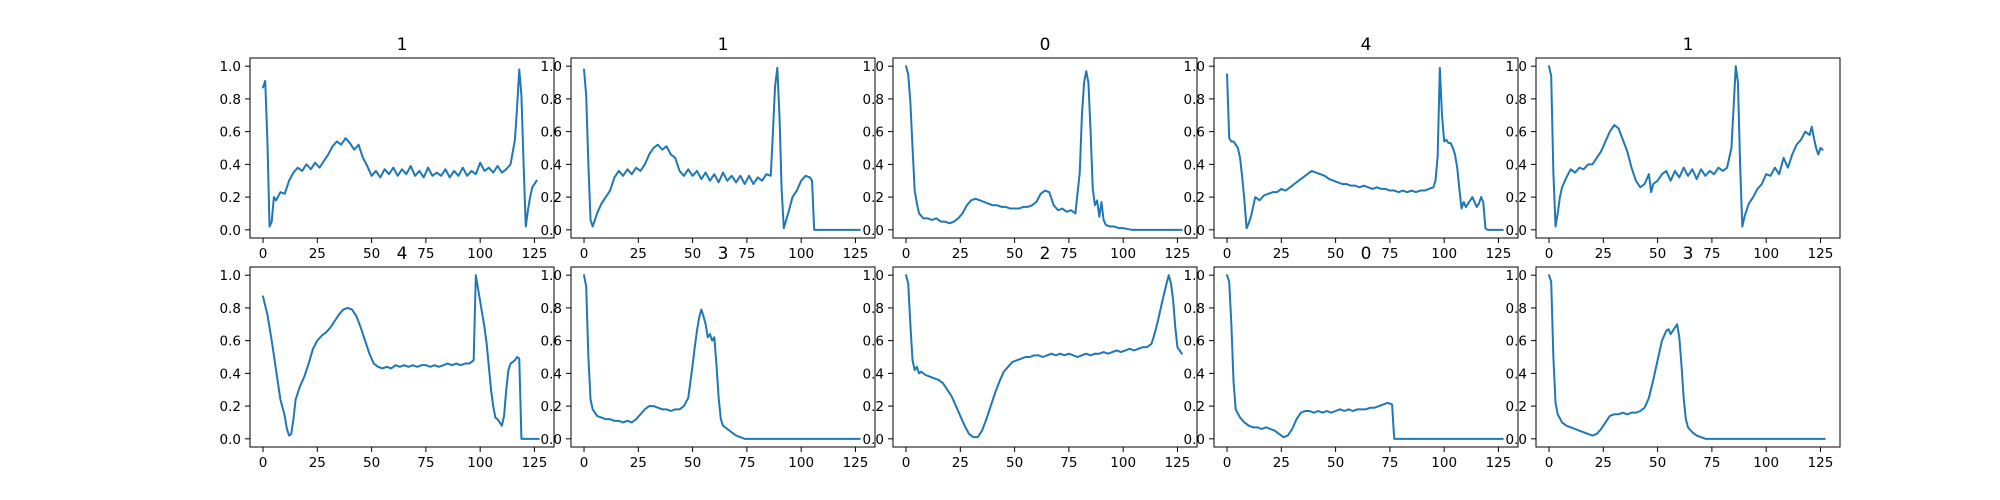 The width and height of the screenshot is (2000, 500). I want to click on subplot-2: 0 25 50 75 100 125 0.0 0.2 0.4 0.6 0.8 1.0 1, so click(708, 148).